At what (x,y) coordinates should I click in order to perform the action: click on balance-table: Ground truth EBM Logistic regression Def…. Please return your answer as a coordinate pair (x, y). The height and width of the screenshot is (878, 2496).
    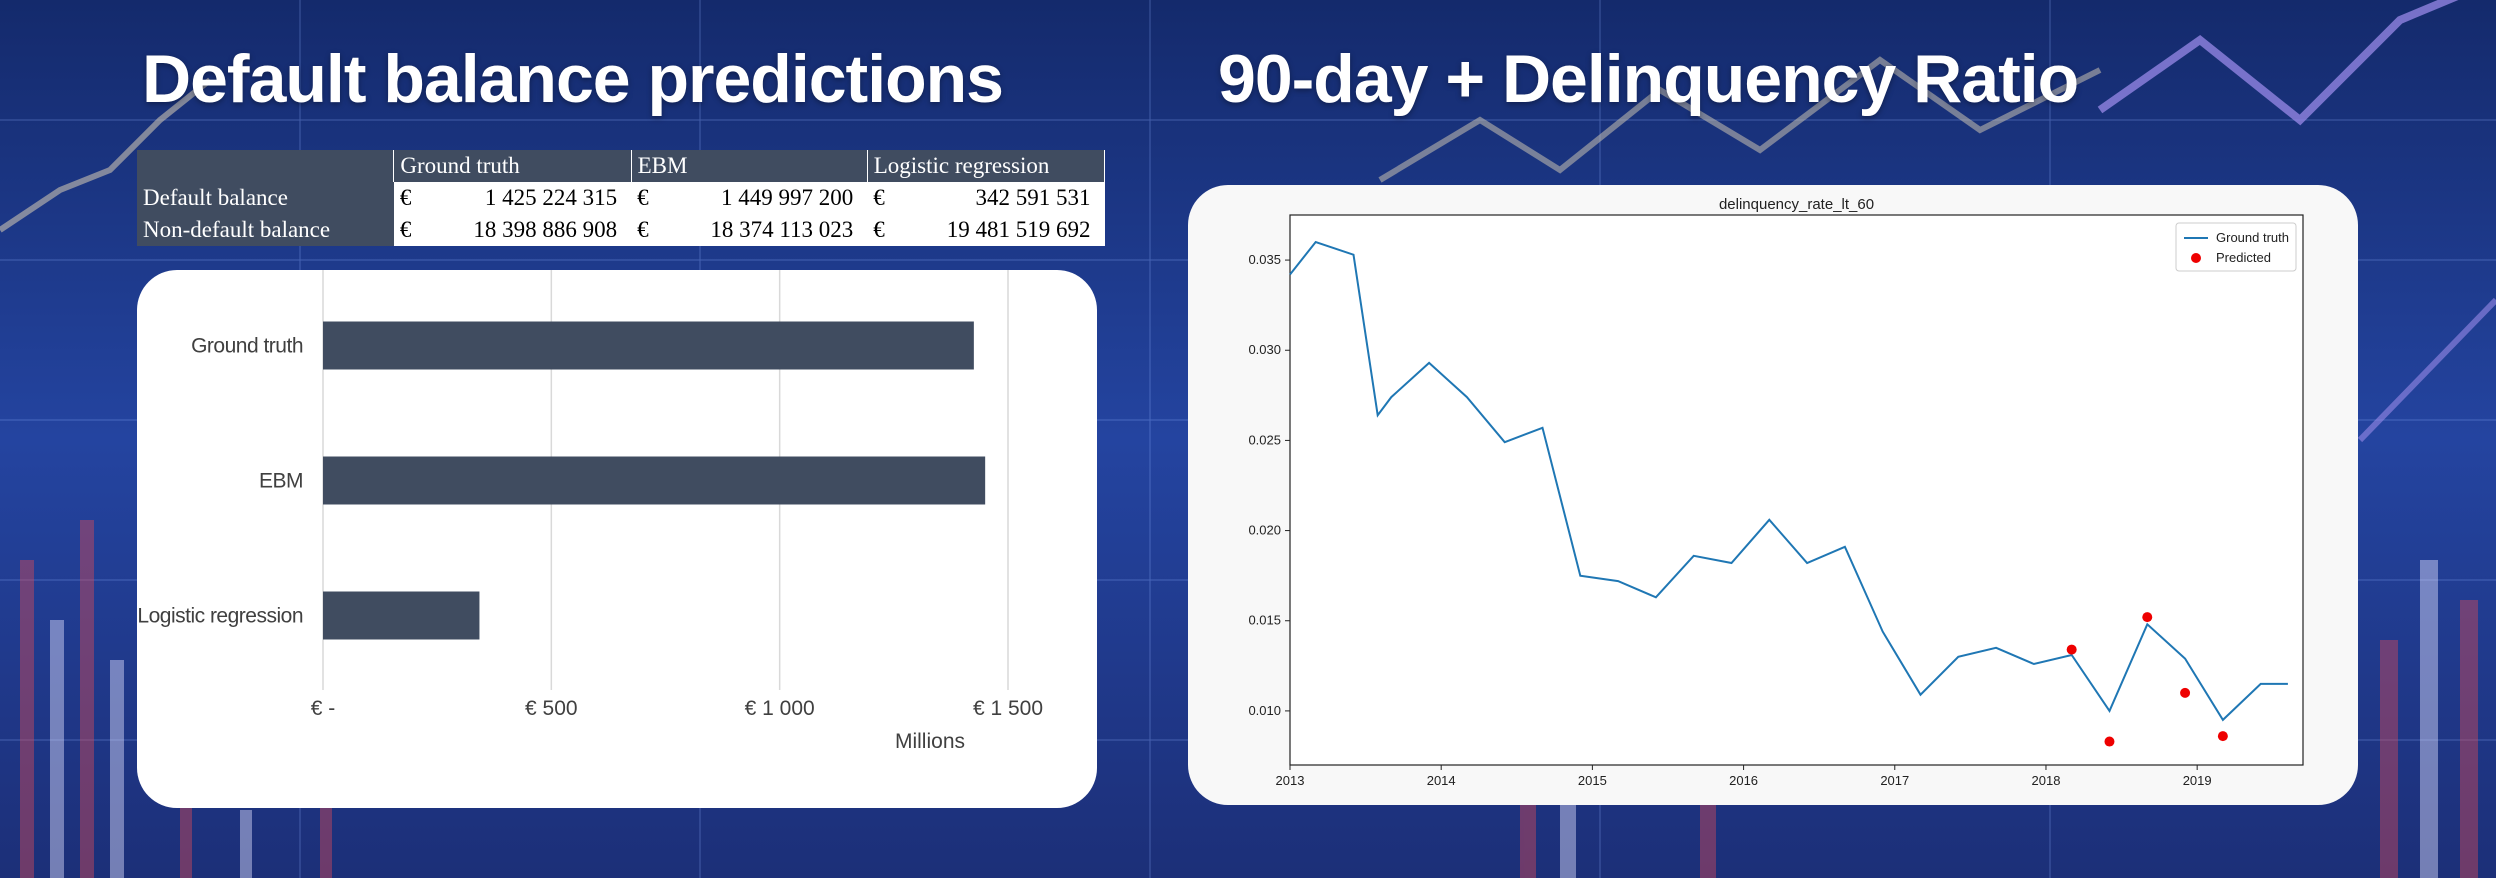
    Looking at the image, I should click on (621, 198).